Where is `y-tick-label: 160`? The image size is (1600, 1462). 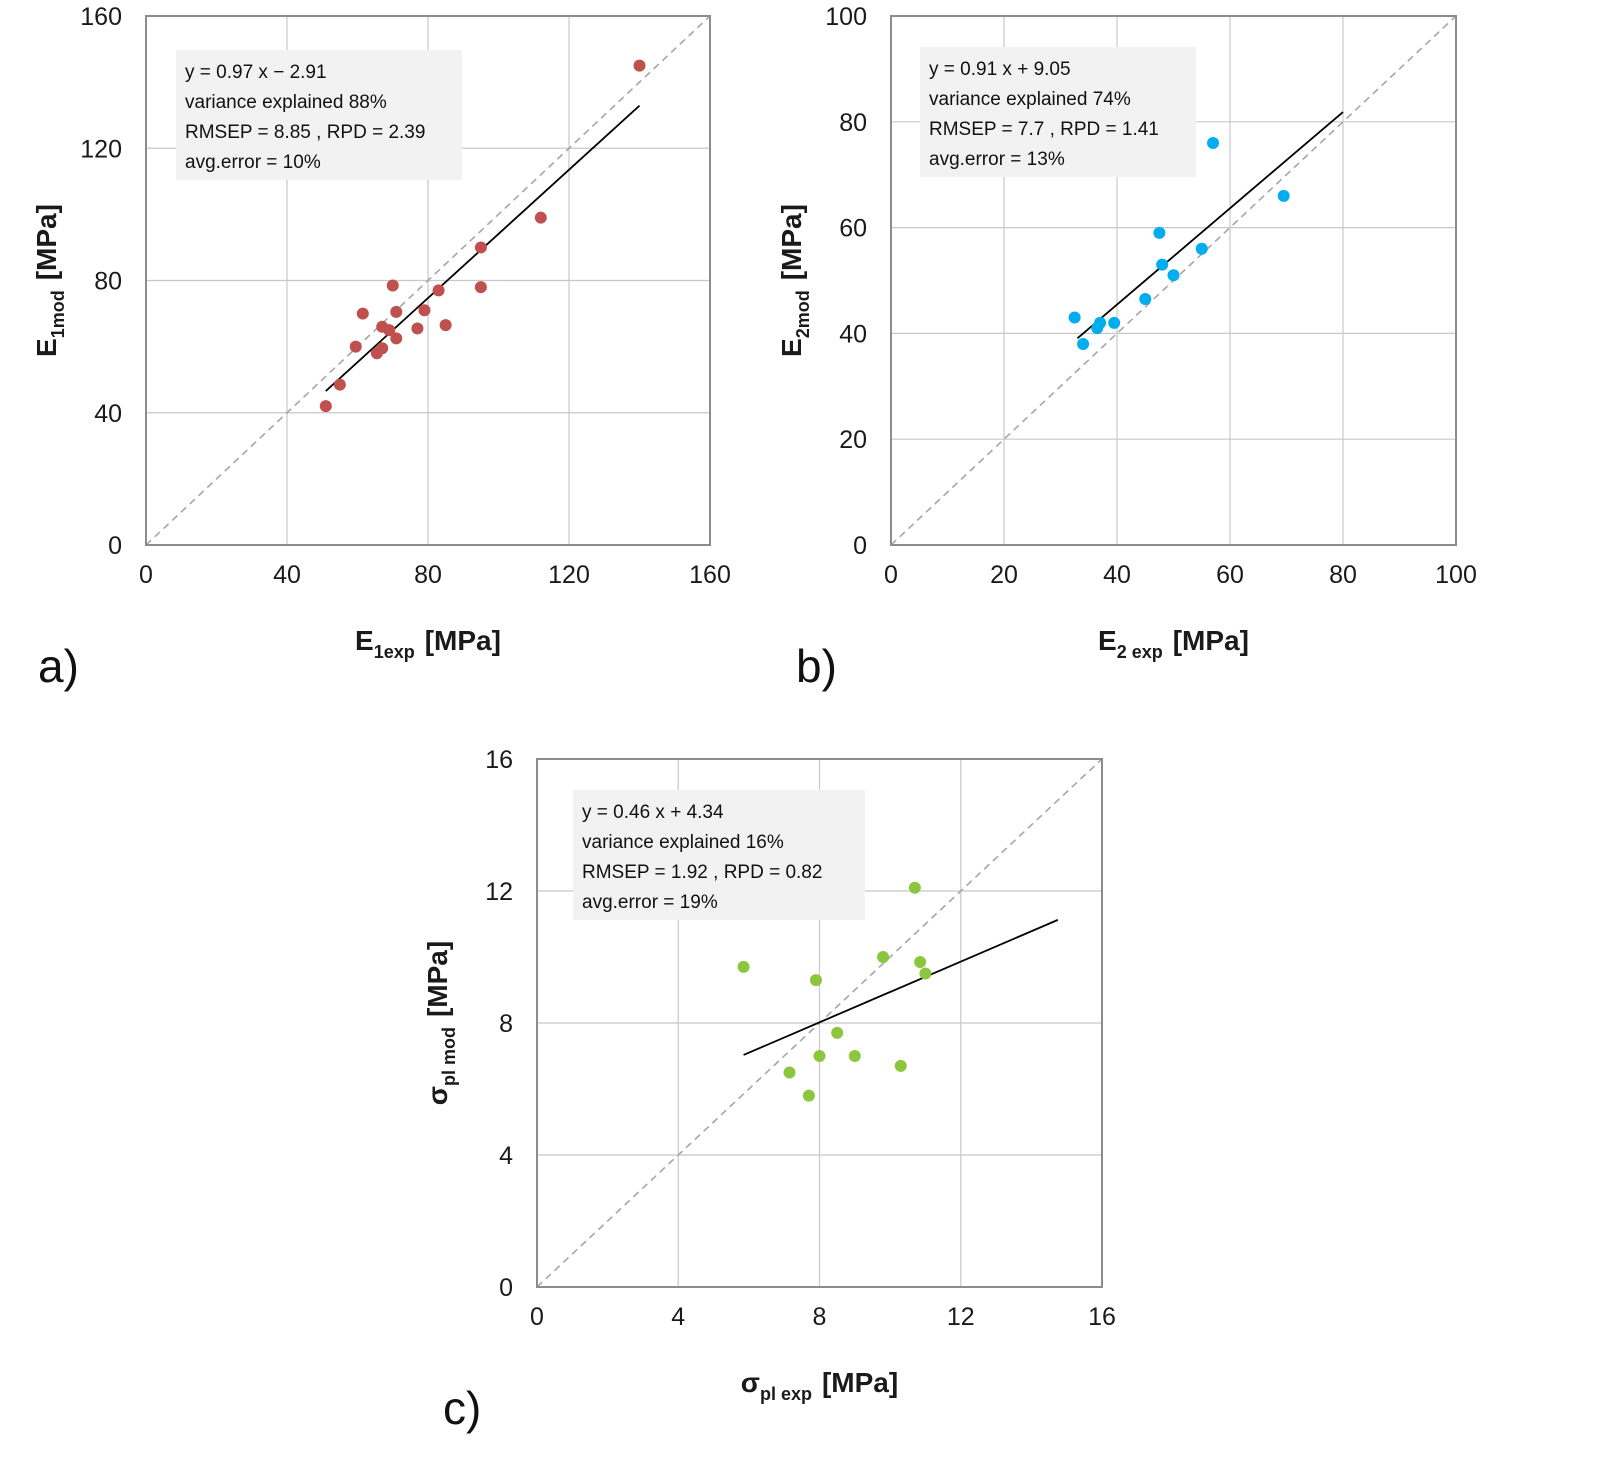
y-tick-label: 160 is located at coordinates (101, 17).